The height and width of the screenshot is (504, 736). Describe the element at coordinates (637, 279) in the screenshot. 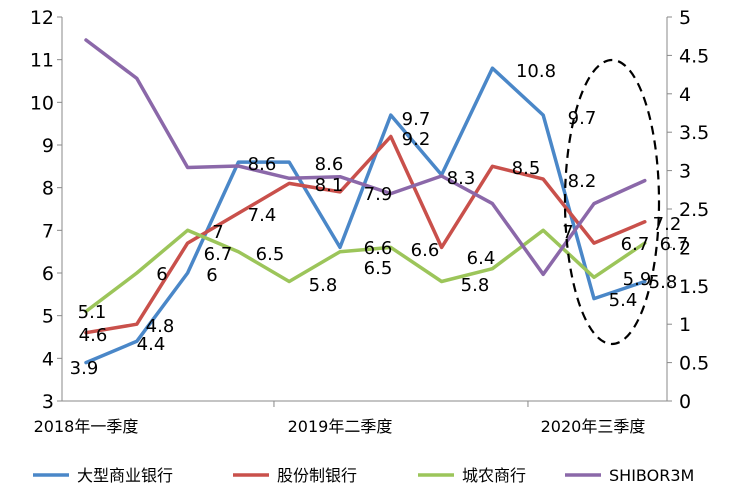

I see `data-label: 5.9` at that location.